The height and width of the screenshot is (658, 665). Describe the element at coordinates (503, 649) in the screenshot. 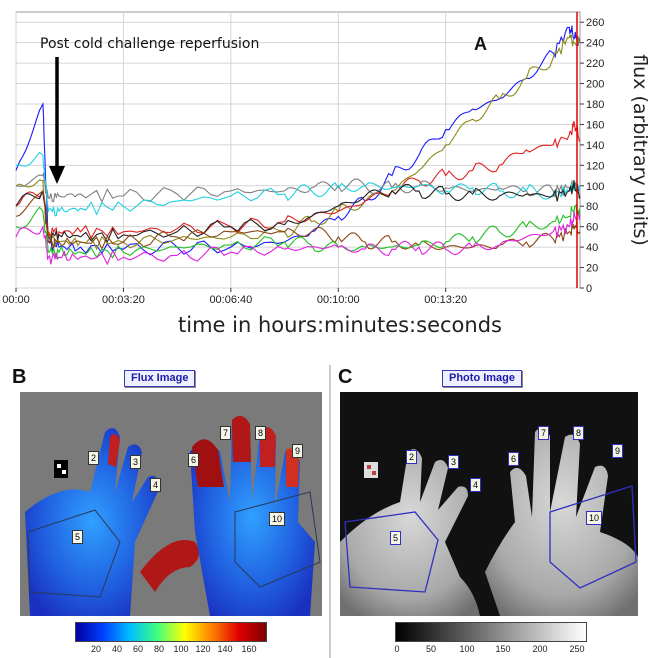

I see `scale-tick: 150` at that location.